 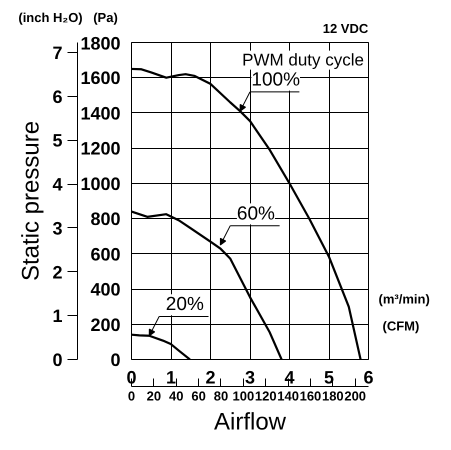 I want to click on x2-tick-label: 140, so click(x=288, y=396).